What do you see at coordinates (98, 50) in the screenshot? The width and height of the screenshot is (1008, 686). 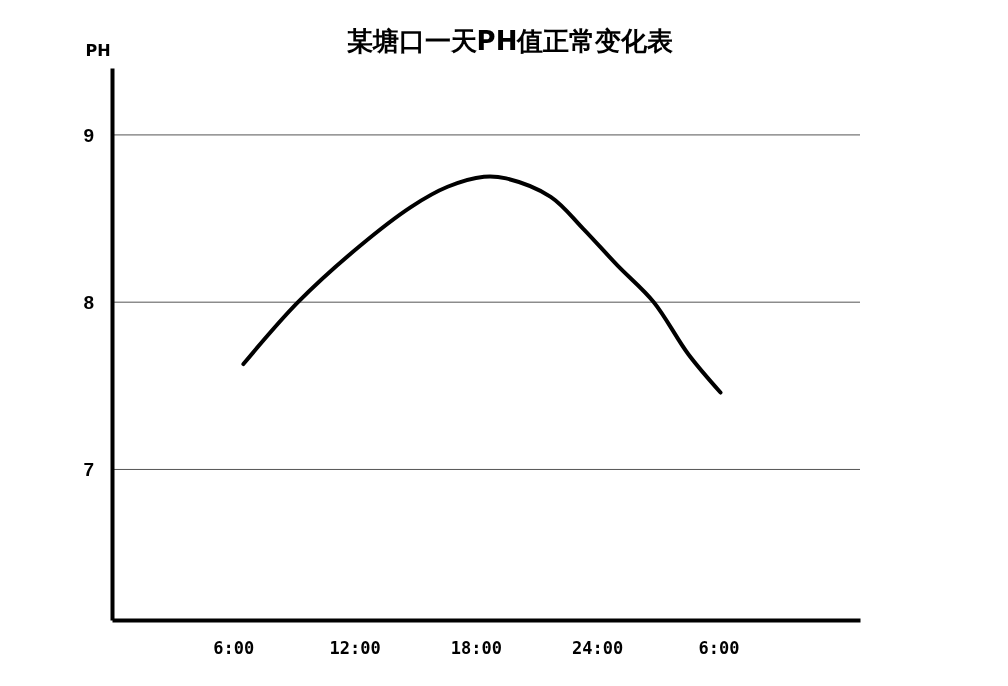 I see `y-axis-title: PH` at bounding box center [98, 50].